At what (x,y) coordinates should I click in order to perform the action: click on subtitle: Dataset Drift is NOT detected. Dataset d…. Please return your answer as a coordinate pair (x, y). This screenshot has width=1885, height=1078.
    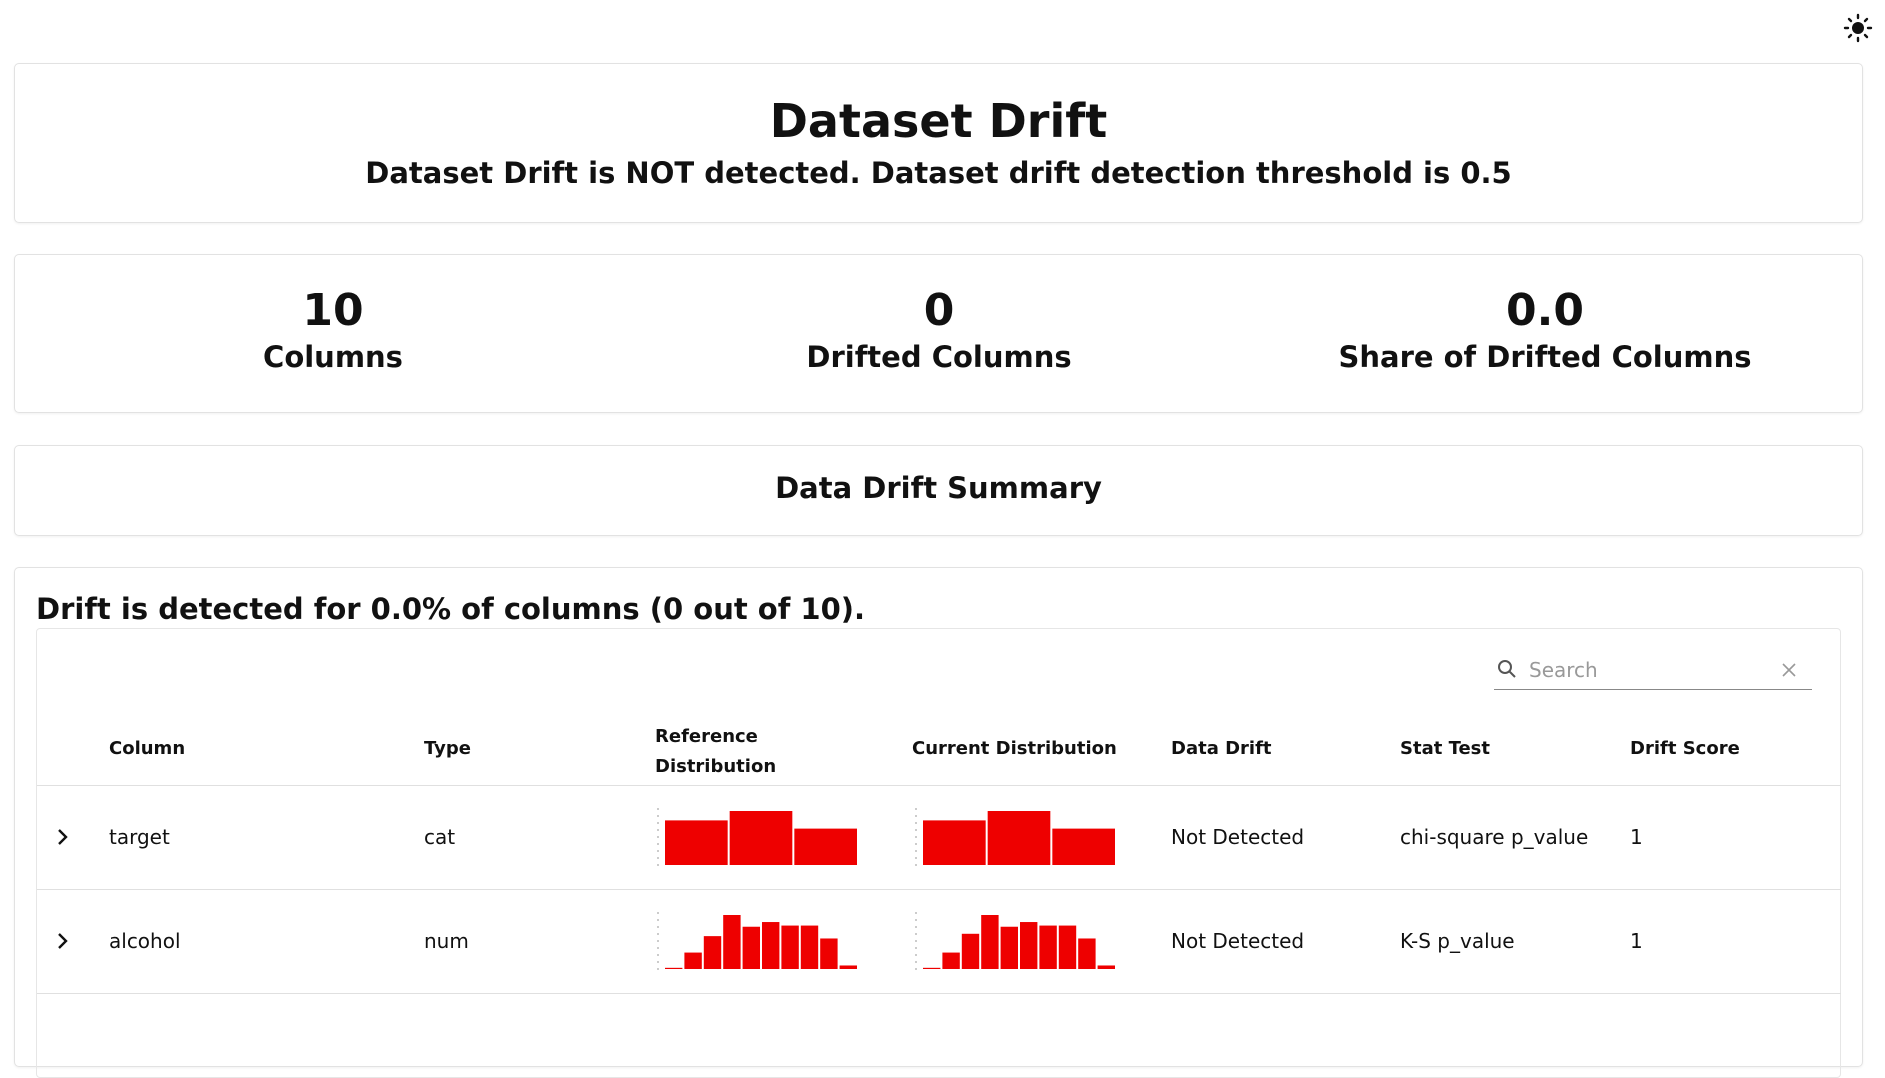
    Looking at the image, I should click on (938, 173).